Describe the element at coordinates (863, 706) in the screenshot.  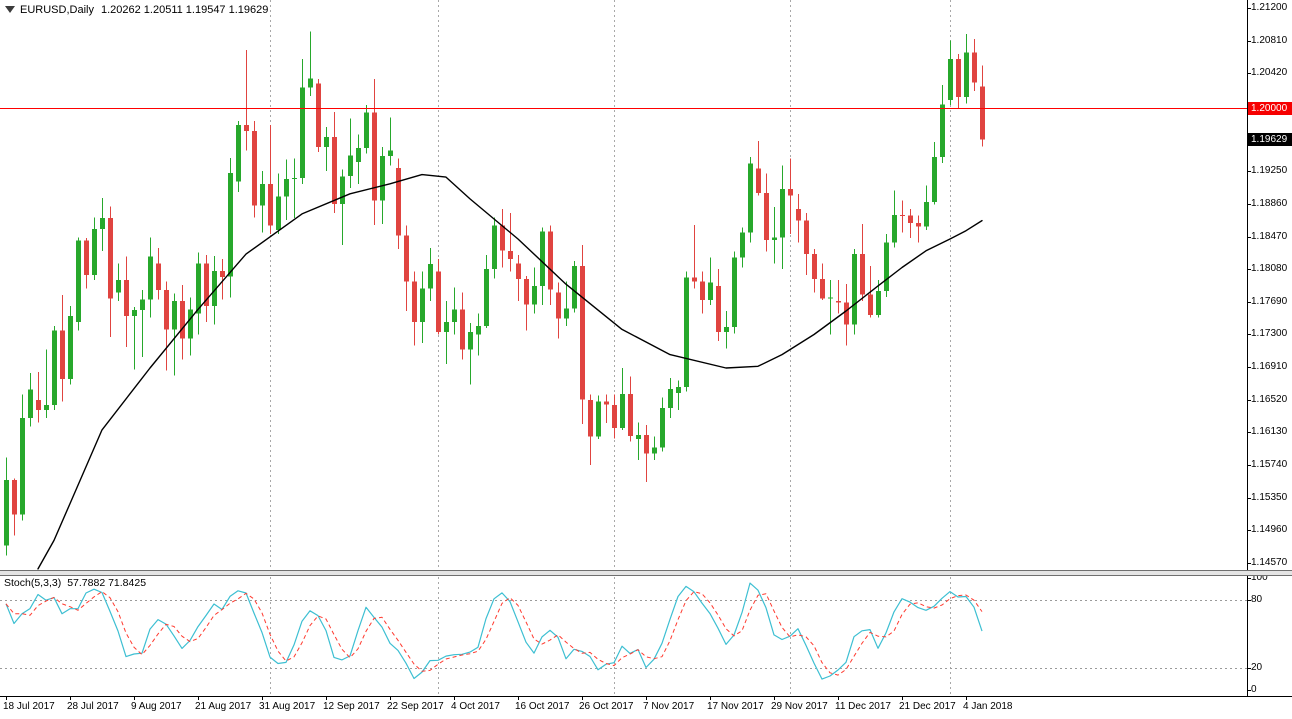
I see `date-label: 11 Dec 2017` at that location.